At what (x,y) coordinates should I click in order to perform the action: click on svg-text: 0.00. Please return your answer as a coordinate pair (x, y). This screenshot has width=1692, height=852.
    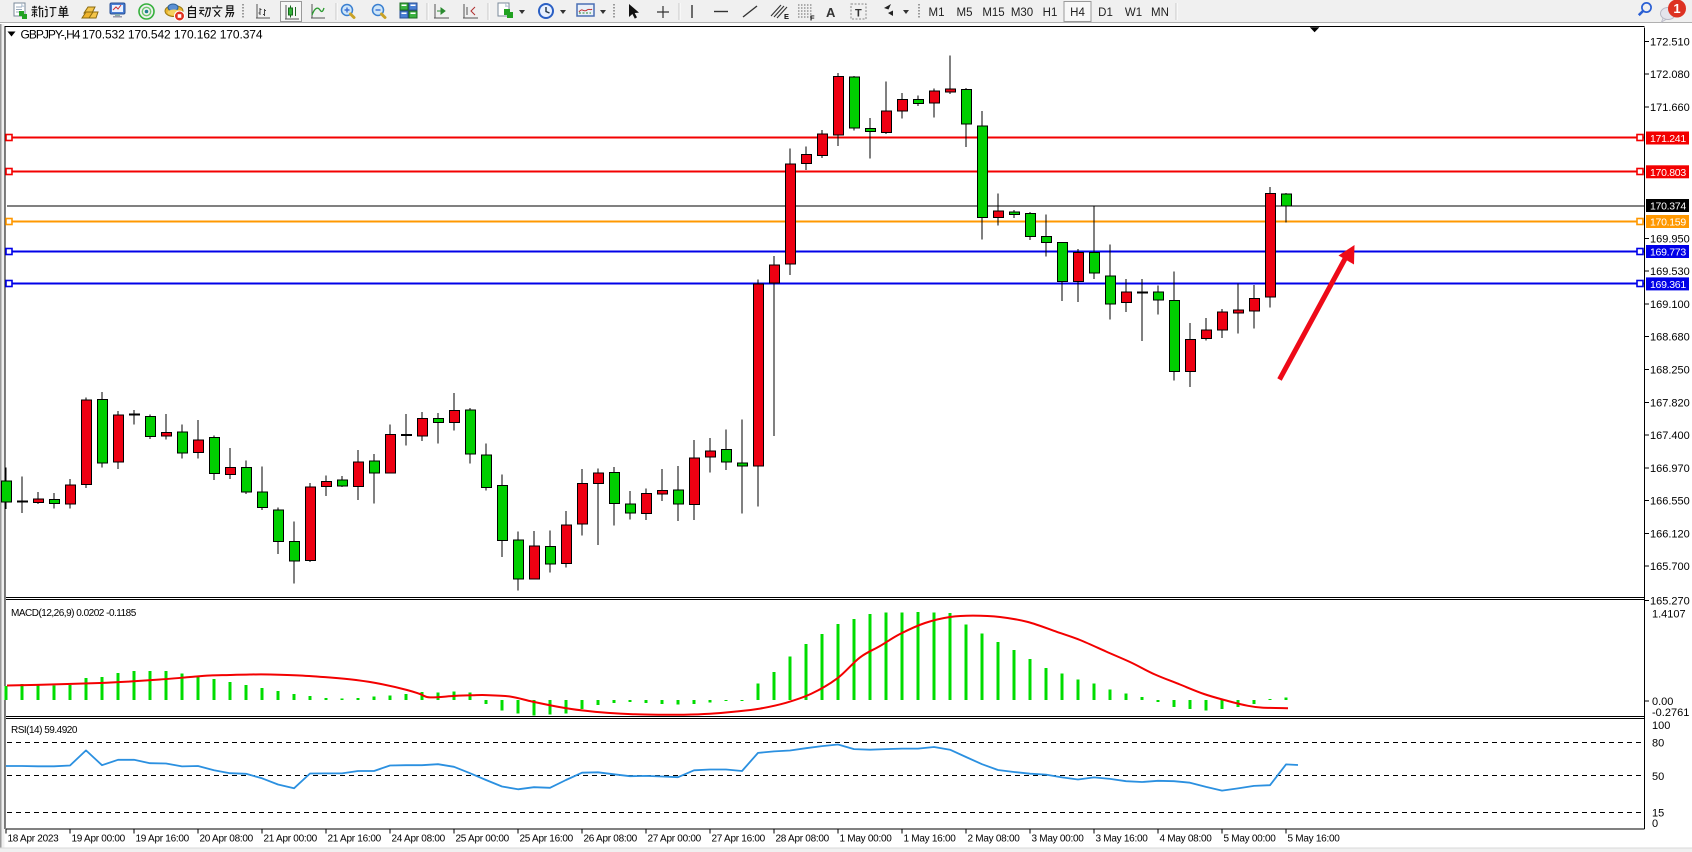
    Looking at the image, I should click on (1662, 702).